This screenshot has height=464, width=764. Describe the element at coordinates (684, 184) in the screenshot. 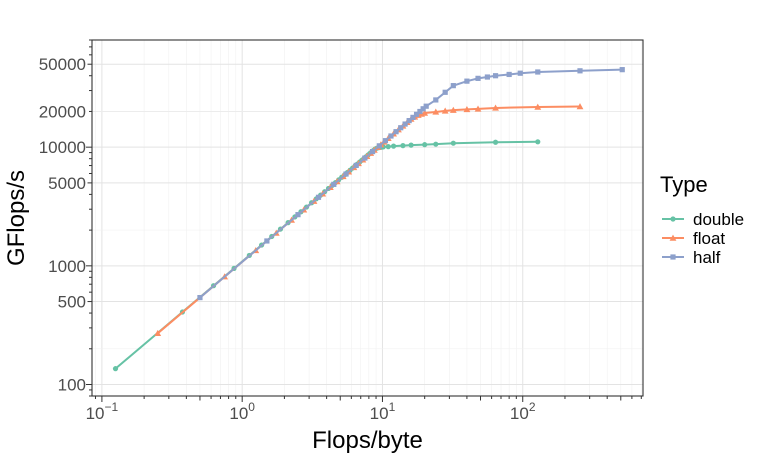

I see `legend-title: Type` at that location.